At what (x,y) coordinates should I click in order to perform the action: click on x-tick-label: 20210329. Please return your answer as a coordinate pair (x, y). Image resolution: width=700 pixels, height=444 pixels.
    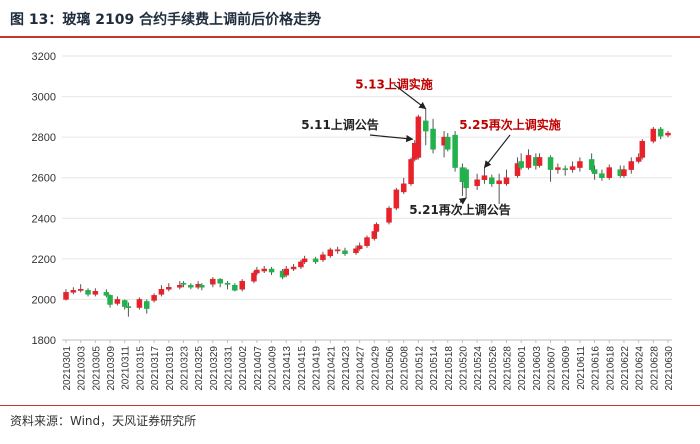
    Looking at the image, I should click on (214, 368).